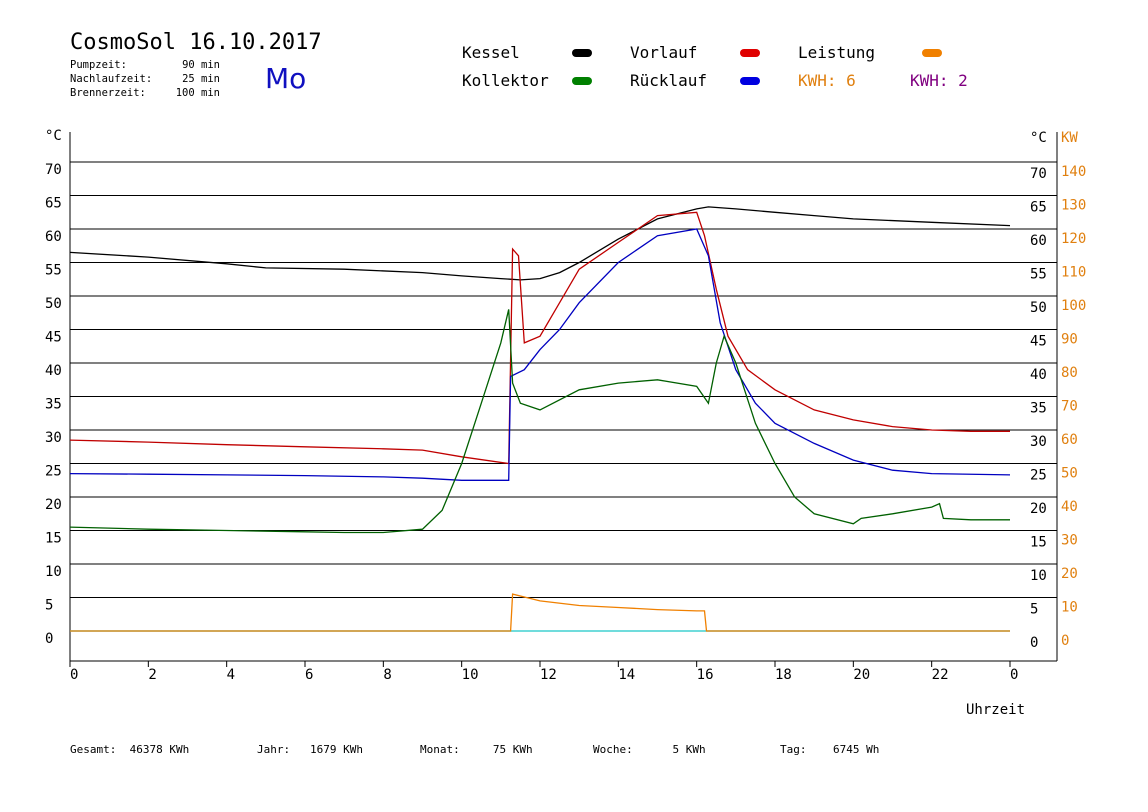 The height and width of the screenshot is (812, 1148). Describe the element at coordinates (1038, 543) in the screenshot. I see `y-tick-label-right: 15` at that location.